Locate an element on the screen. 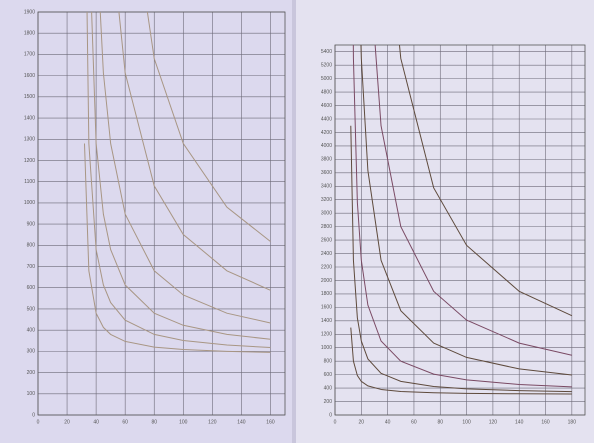 Image resolution: width=594 pixels, height=443 pixels. y-tick-label: 2200 is located at coordinates (326, 267).